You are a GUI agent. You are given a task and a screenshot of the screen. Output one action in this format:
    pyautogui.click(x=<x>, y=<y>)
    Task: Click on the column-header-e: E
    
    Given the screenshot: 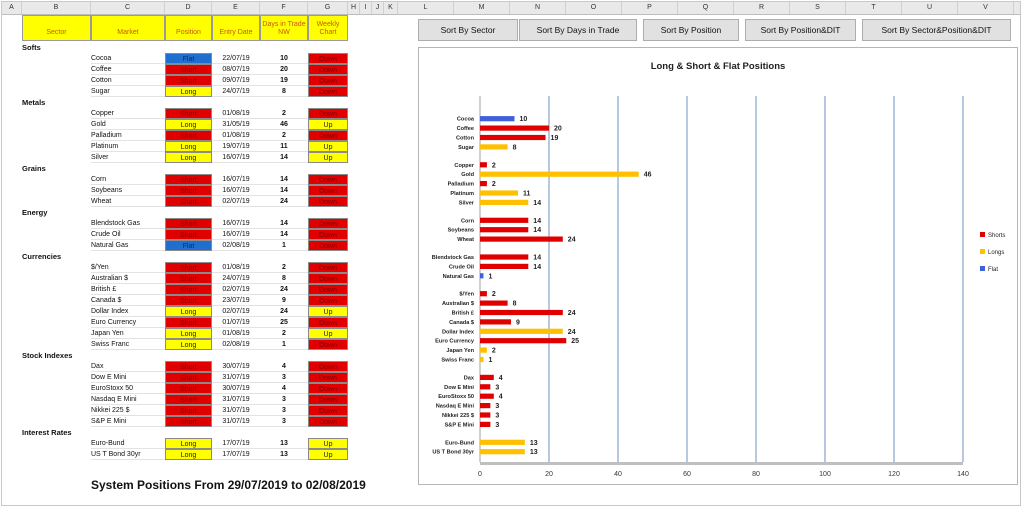 What is the action you would take?
    pyautogui.click(x=236, y=8)
    